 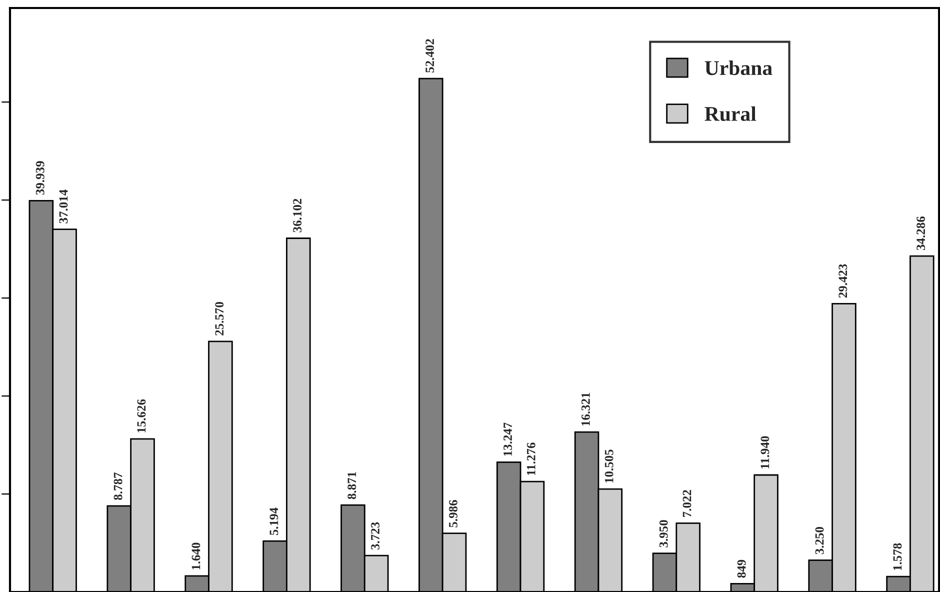 I want to click on data-label: 11.276, so click(x=531, y=458).